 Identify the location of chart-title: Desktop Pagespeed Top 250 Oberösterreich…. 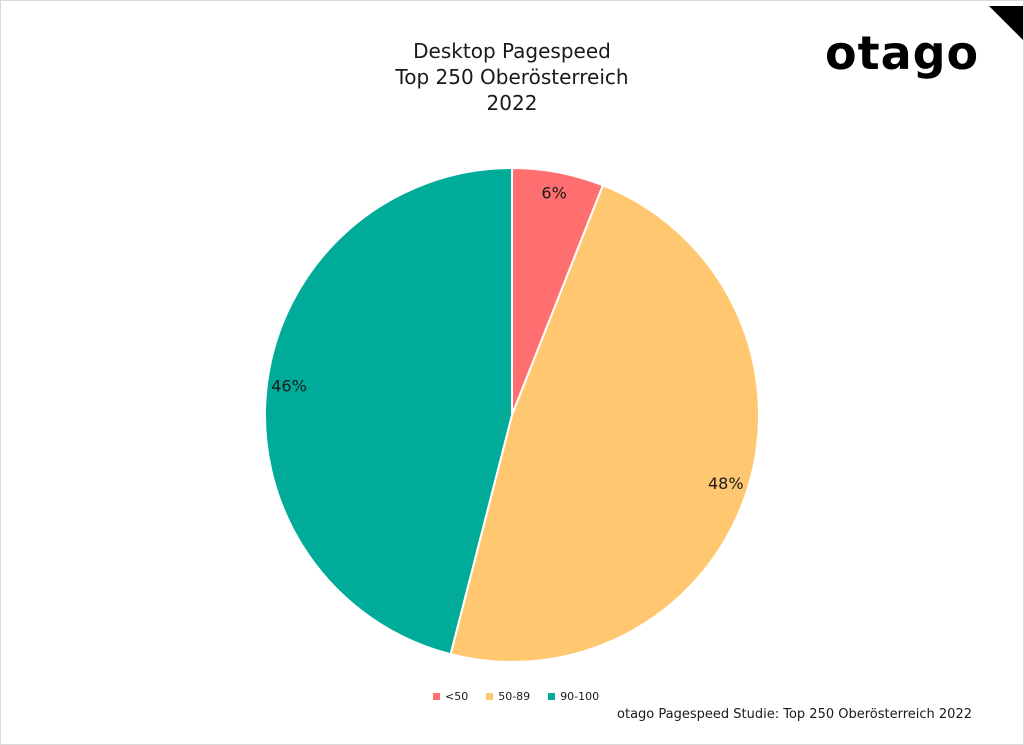
(512, 77).